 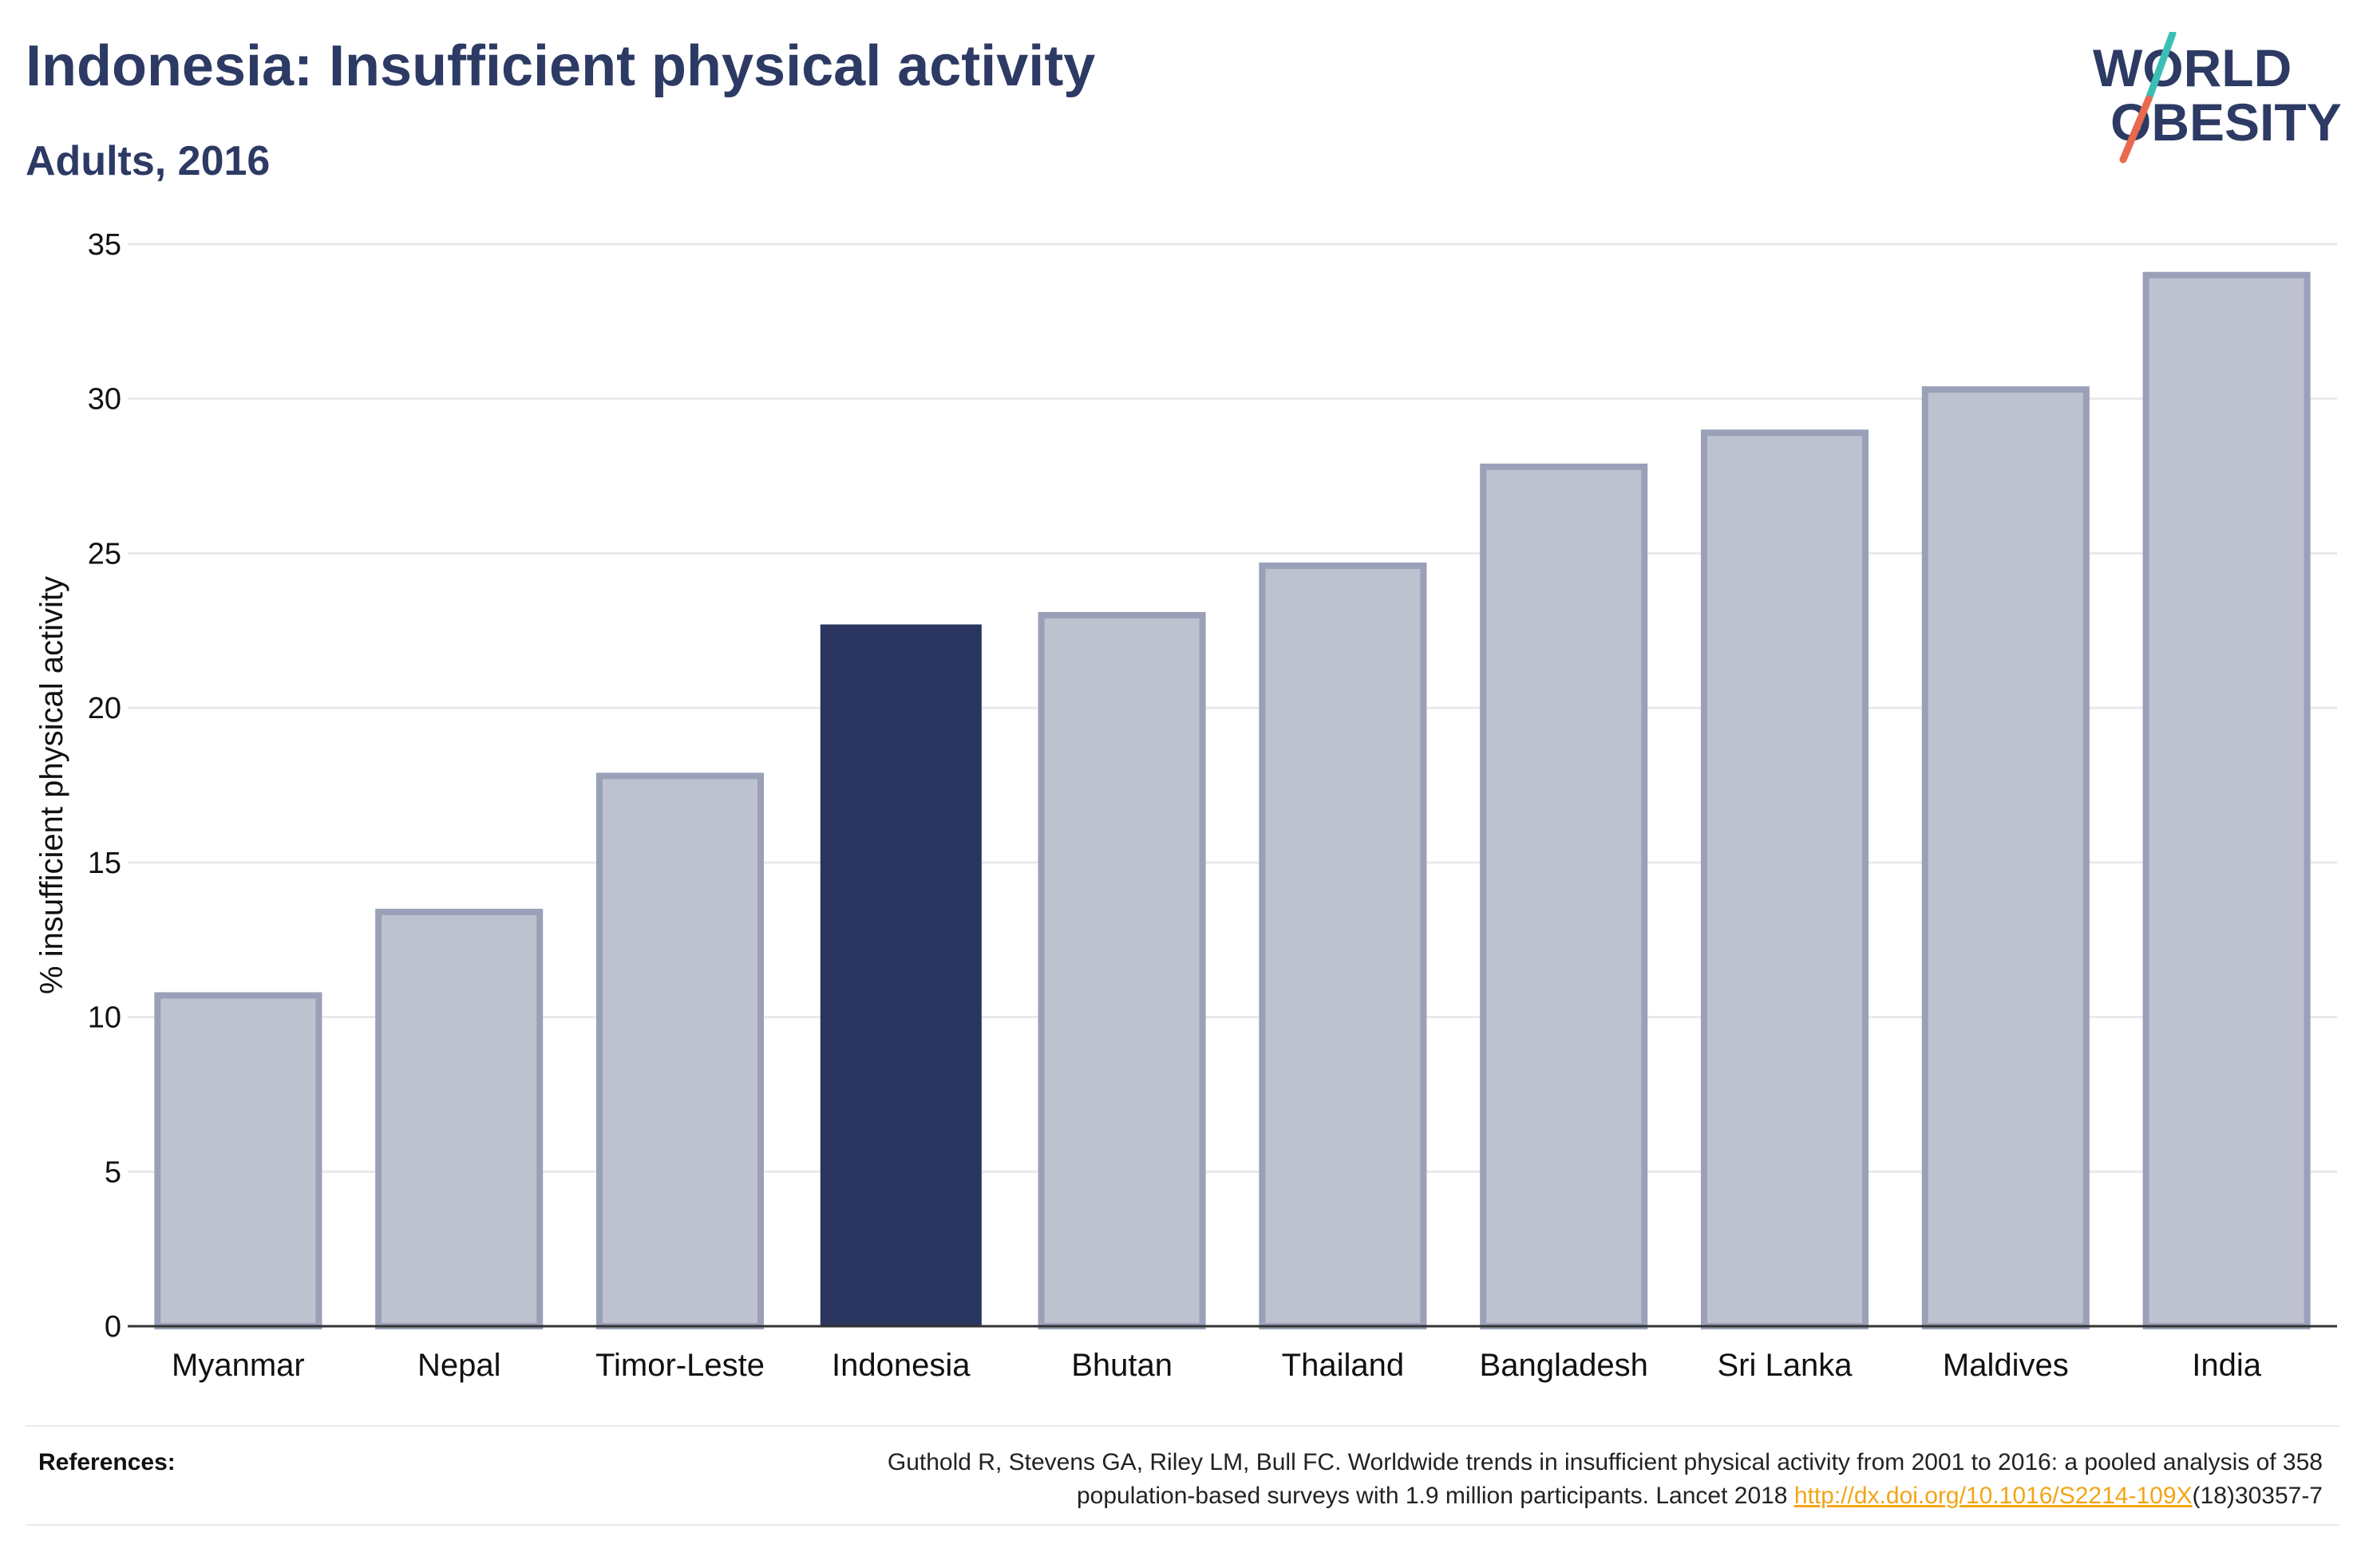 What do you see at coordinates (1122, 1365) in the screenshot?
I see `x-tick-label: Bhutan` at bounding box center [1122, 1365].